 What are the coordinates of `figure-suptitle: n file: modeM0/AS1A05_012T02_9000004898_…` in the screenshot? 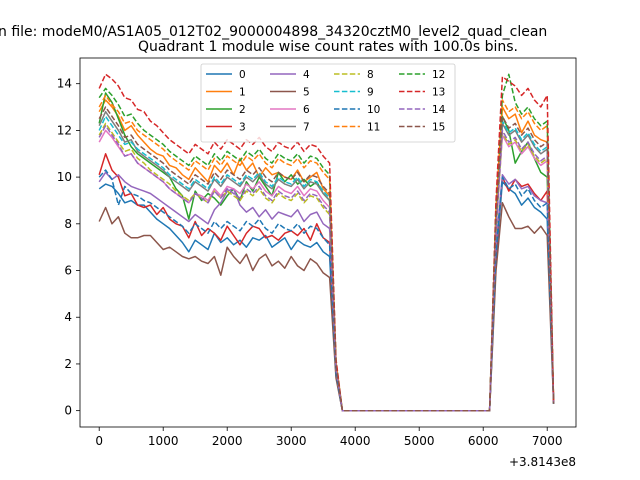 It's located at (273, 32).